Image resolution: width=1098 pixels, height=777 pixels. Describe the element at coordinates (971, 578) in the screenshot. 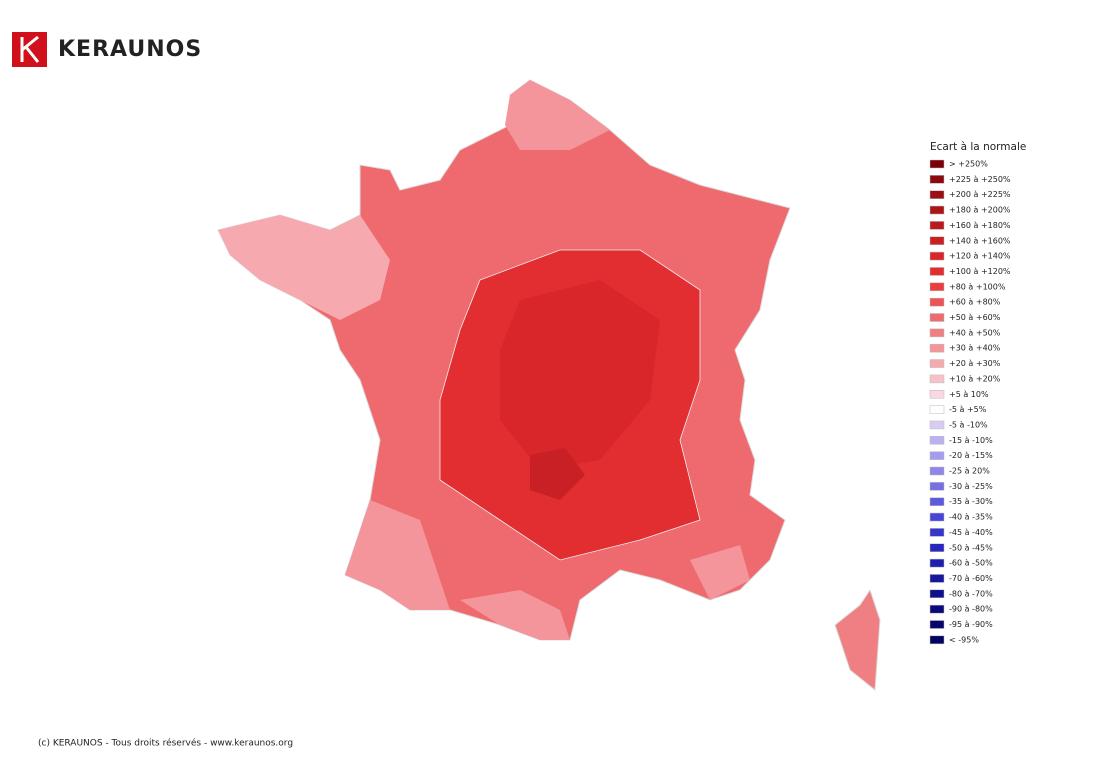

I see `legend-label: -70 à -60%` at that location.